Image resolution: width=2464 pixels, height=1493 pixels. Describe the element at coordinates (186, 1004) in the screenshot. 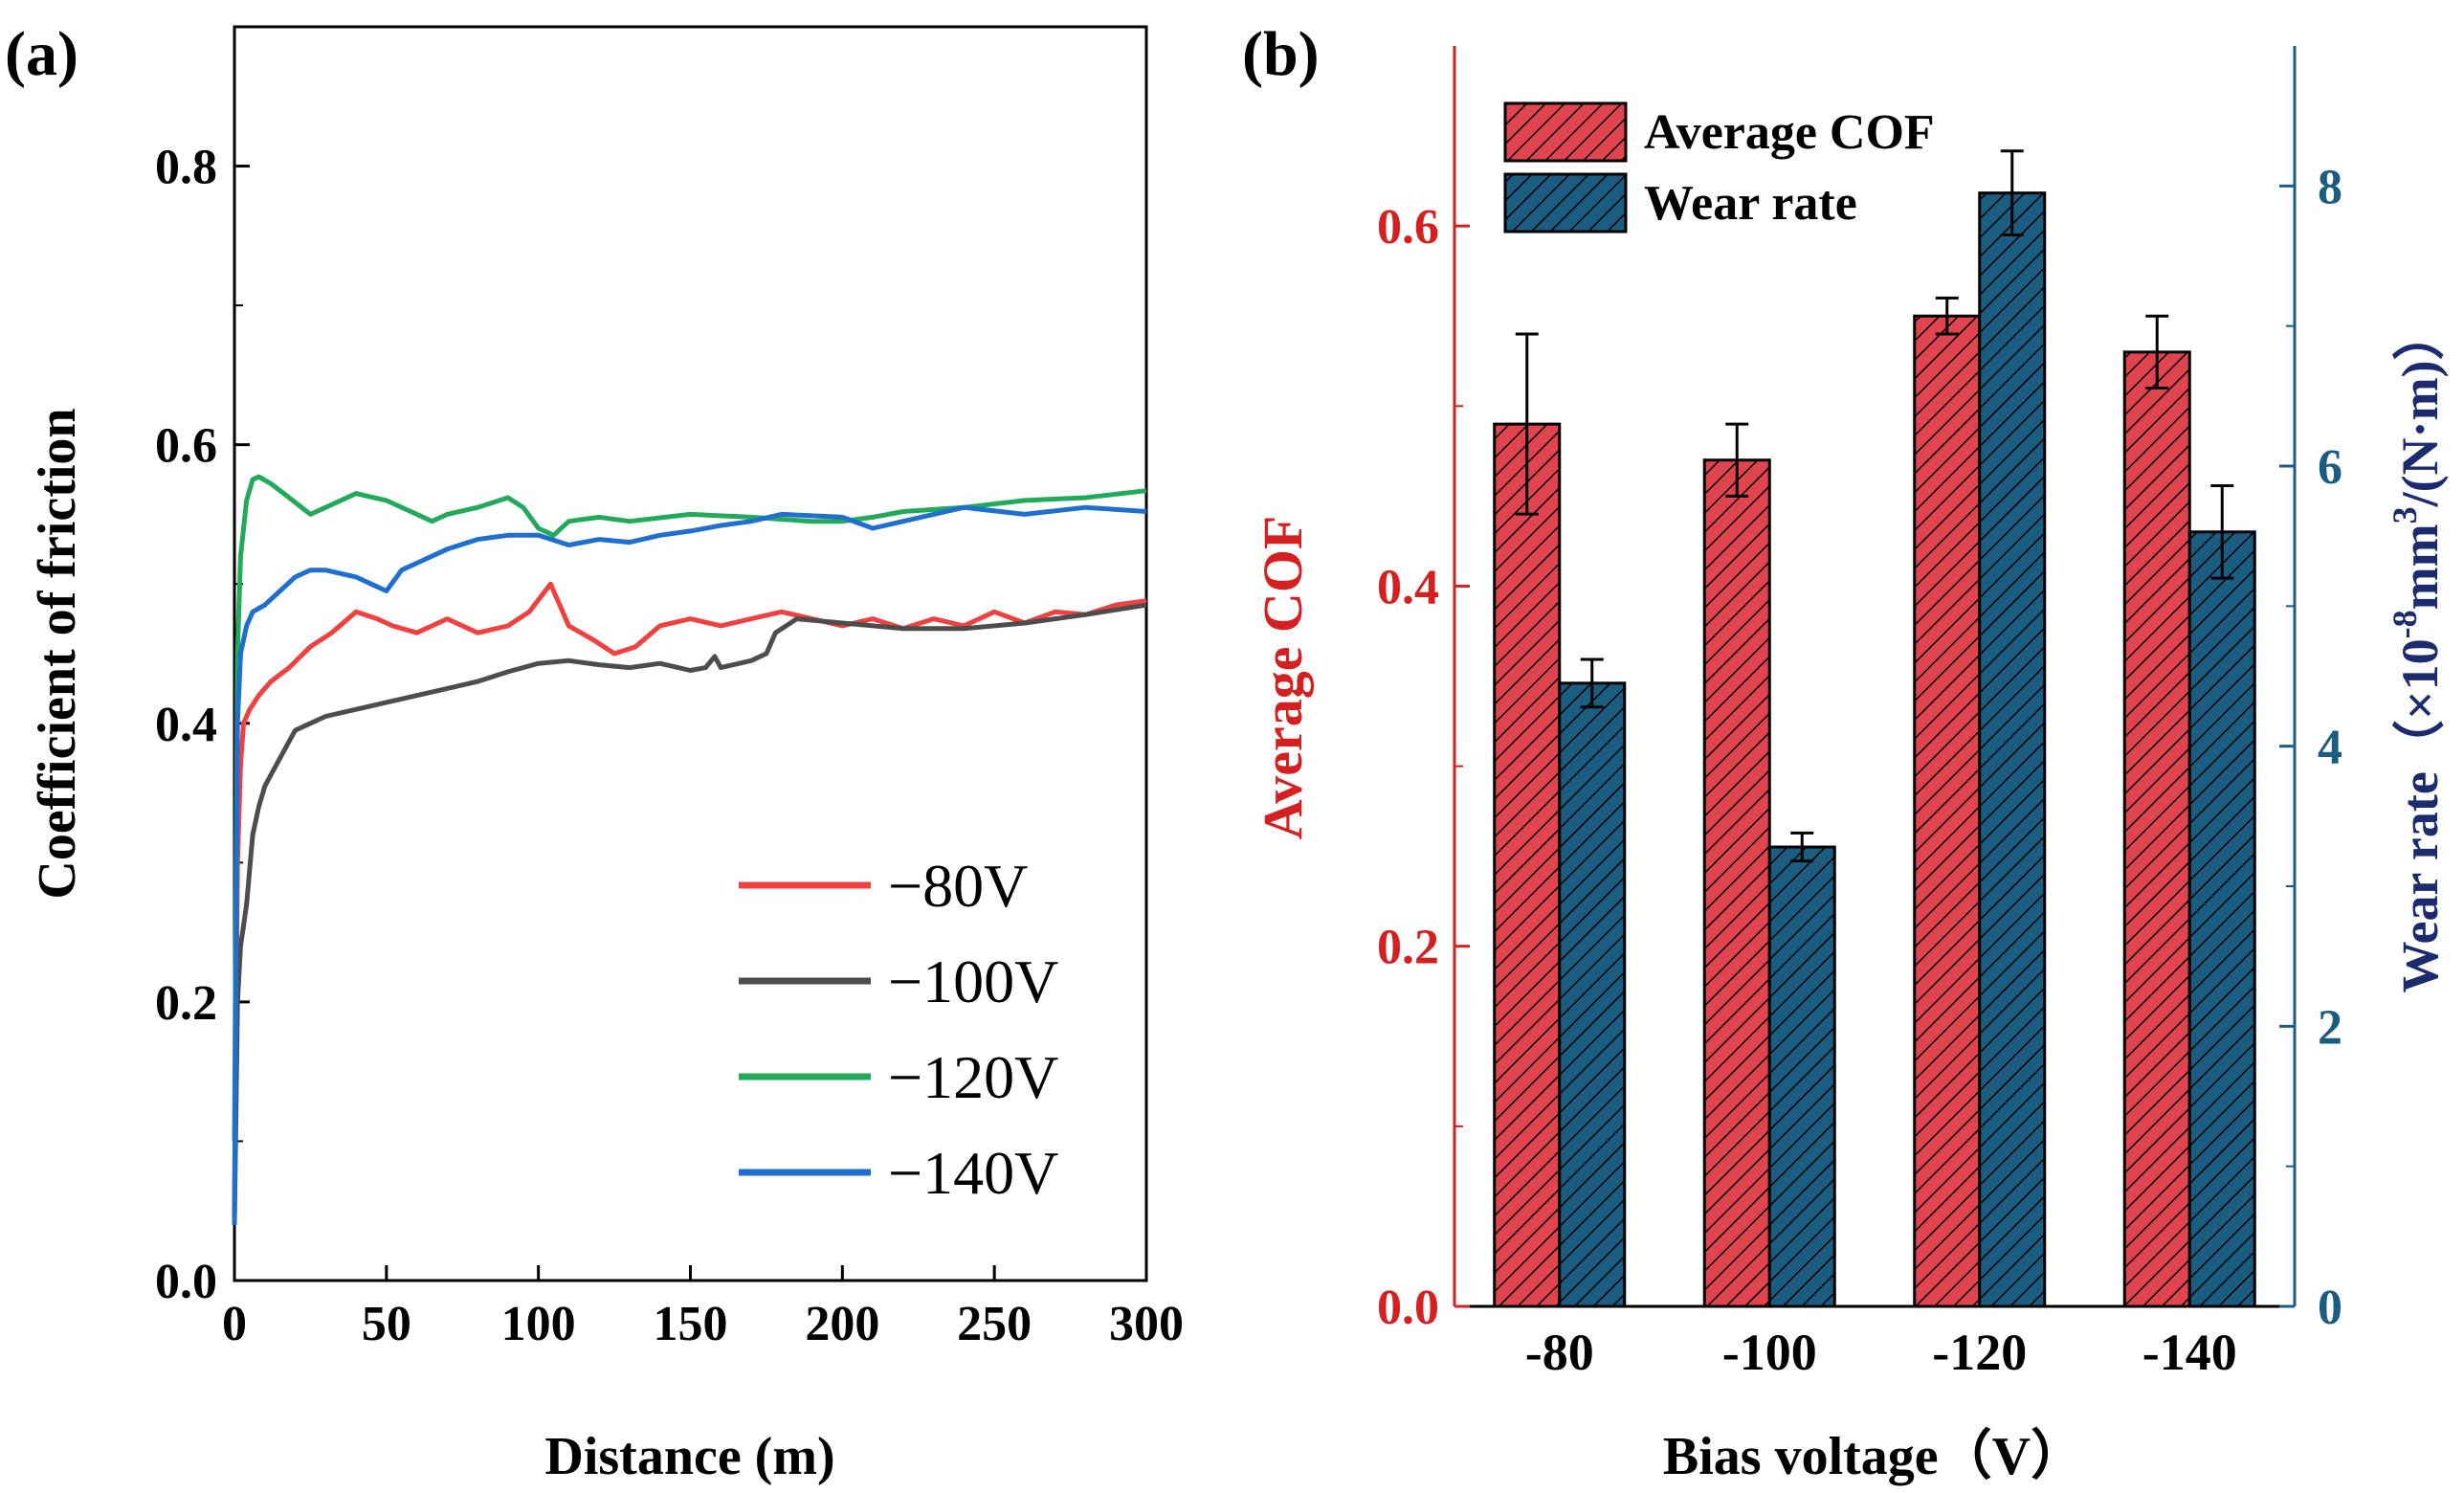

I see `y-tick-label: 0.2` at that location.